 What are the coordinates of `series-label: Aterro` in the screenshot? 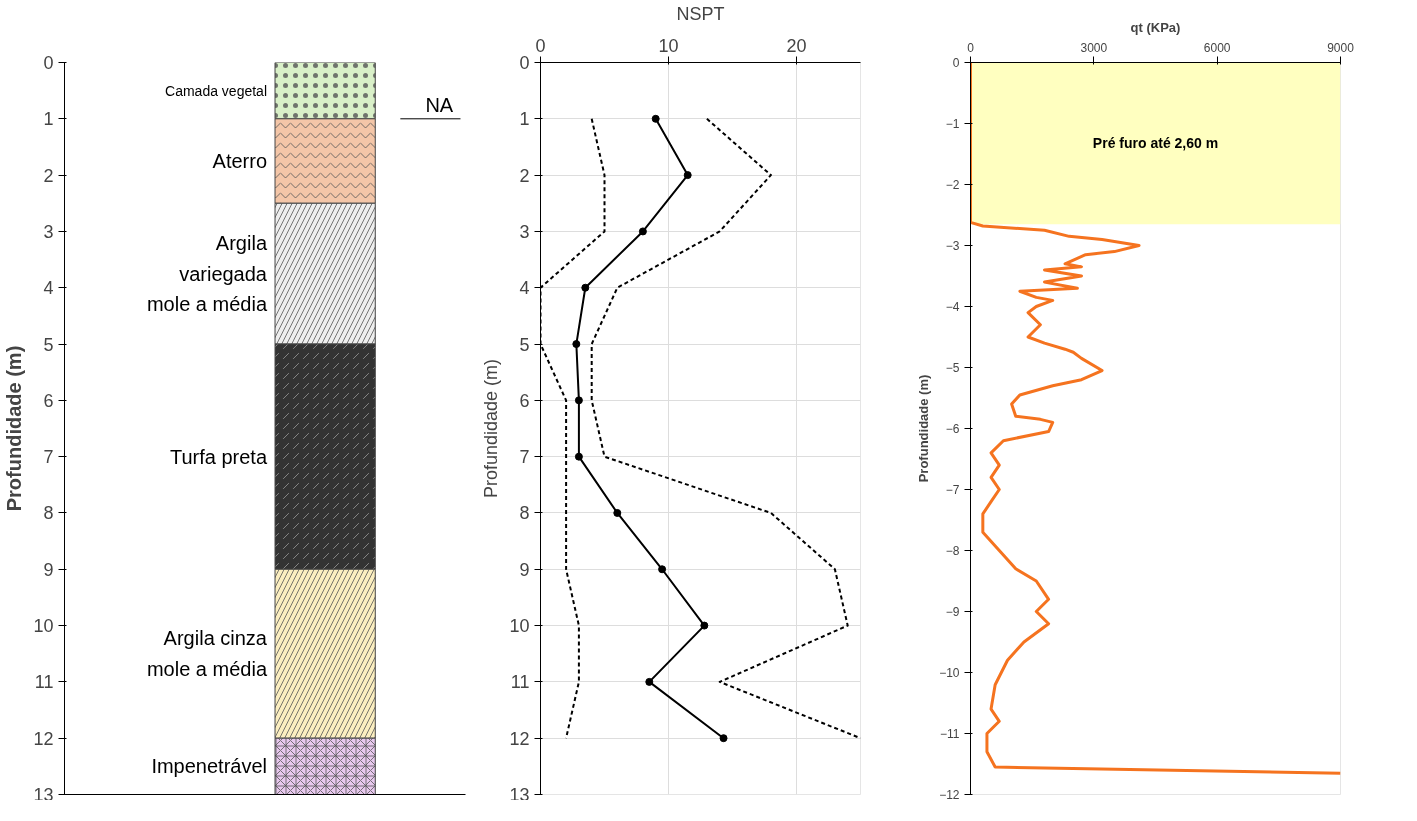 It's located at (240, 161).